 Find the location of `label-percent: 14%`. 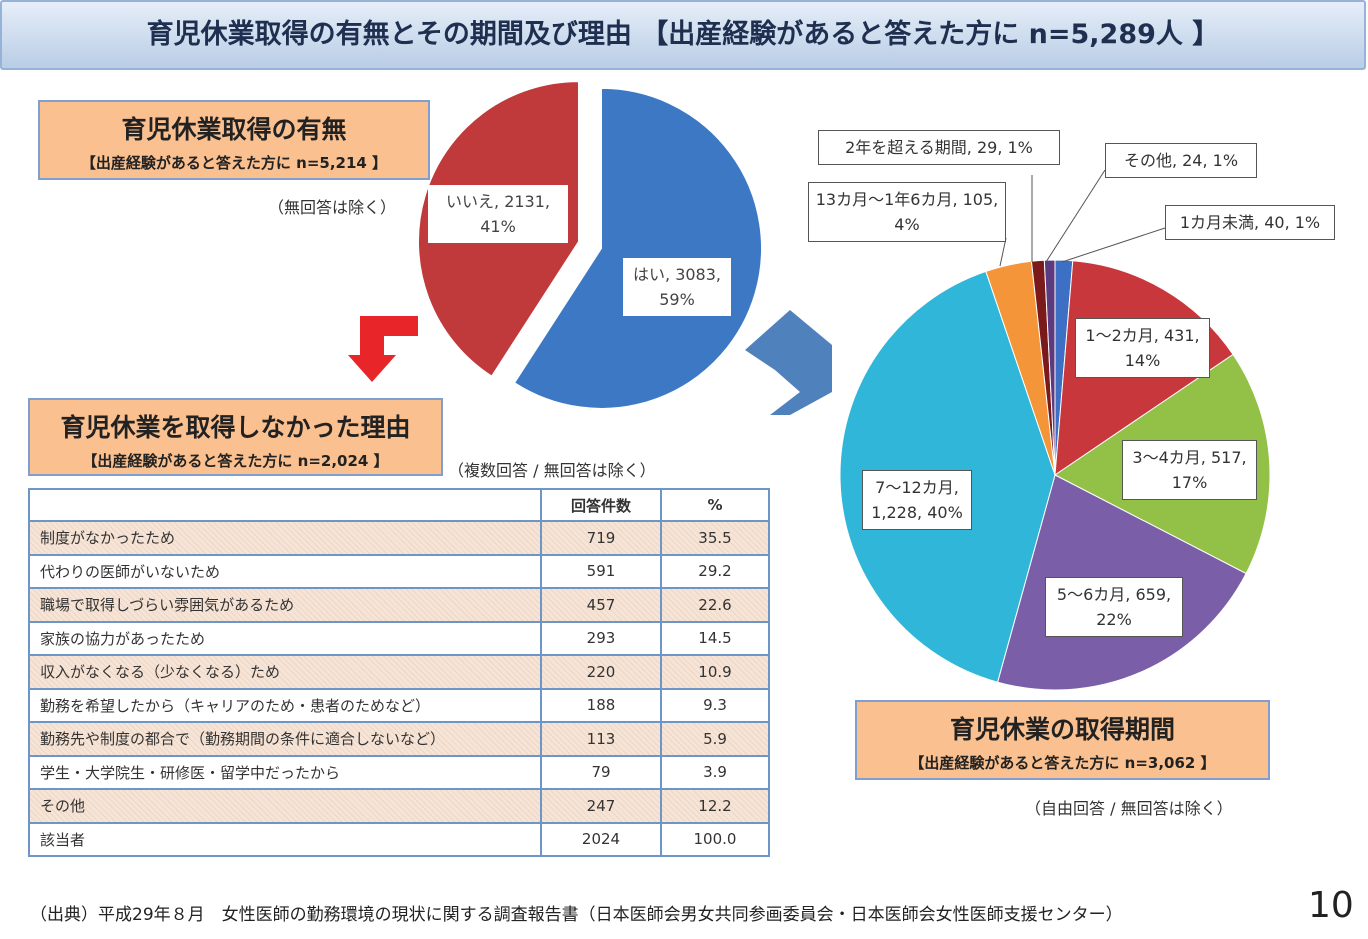

label-percent: 14% is located at coordinates (1142, 360).